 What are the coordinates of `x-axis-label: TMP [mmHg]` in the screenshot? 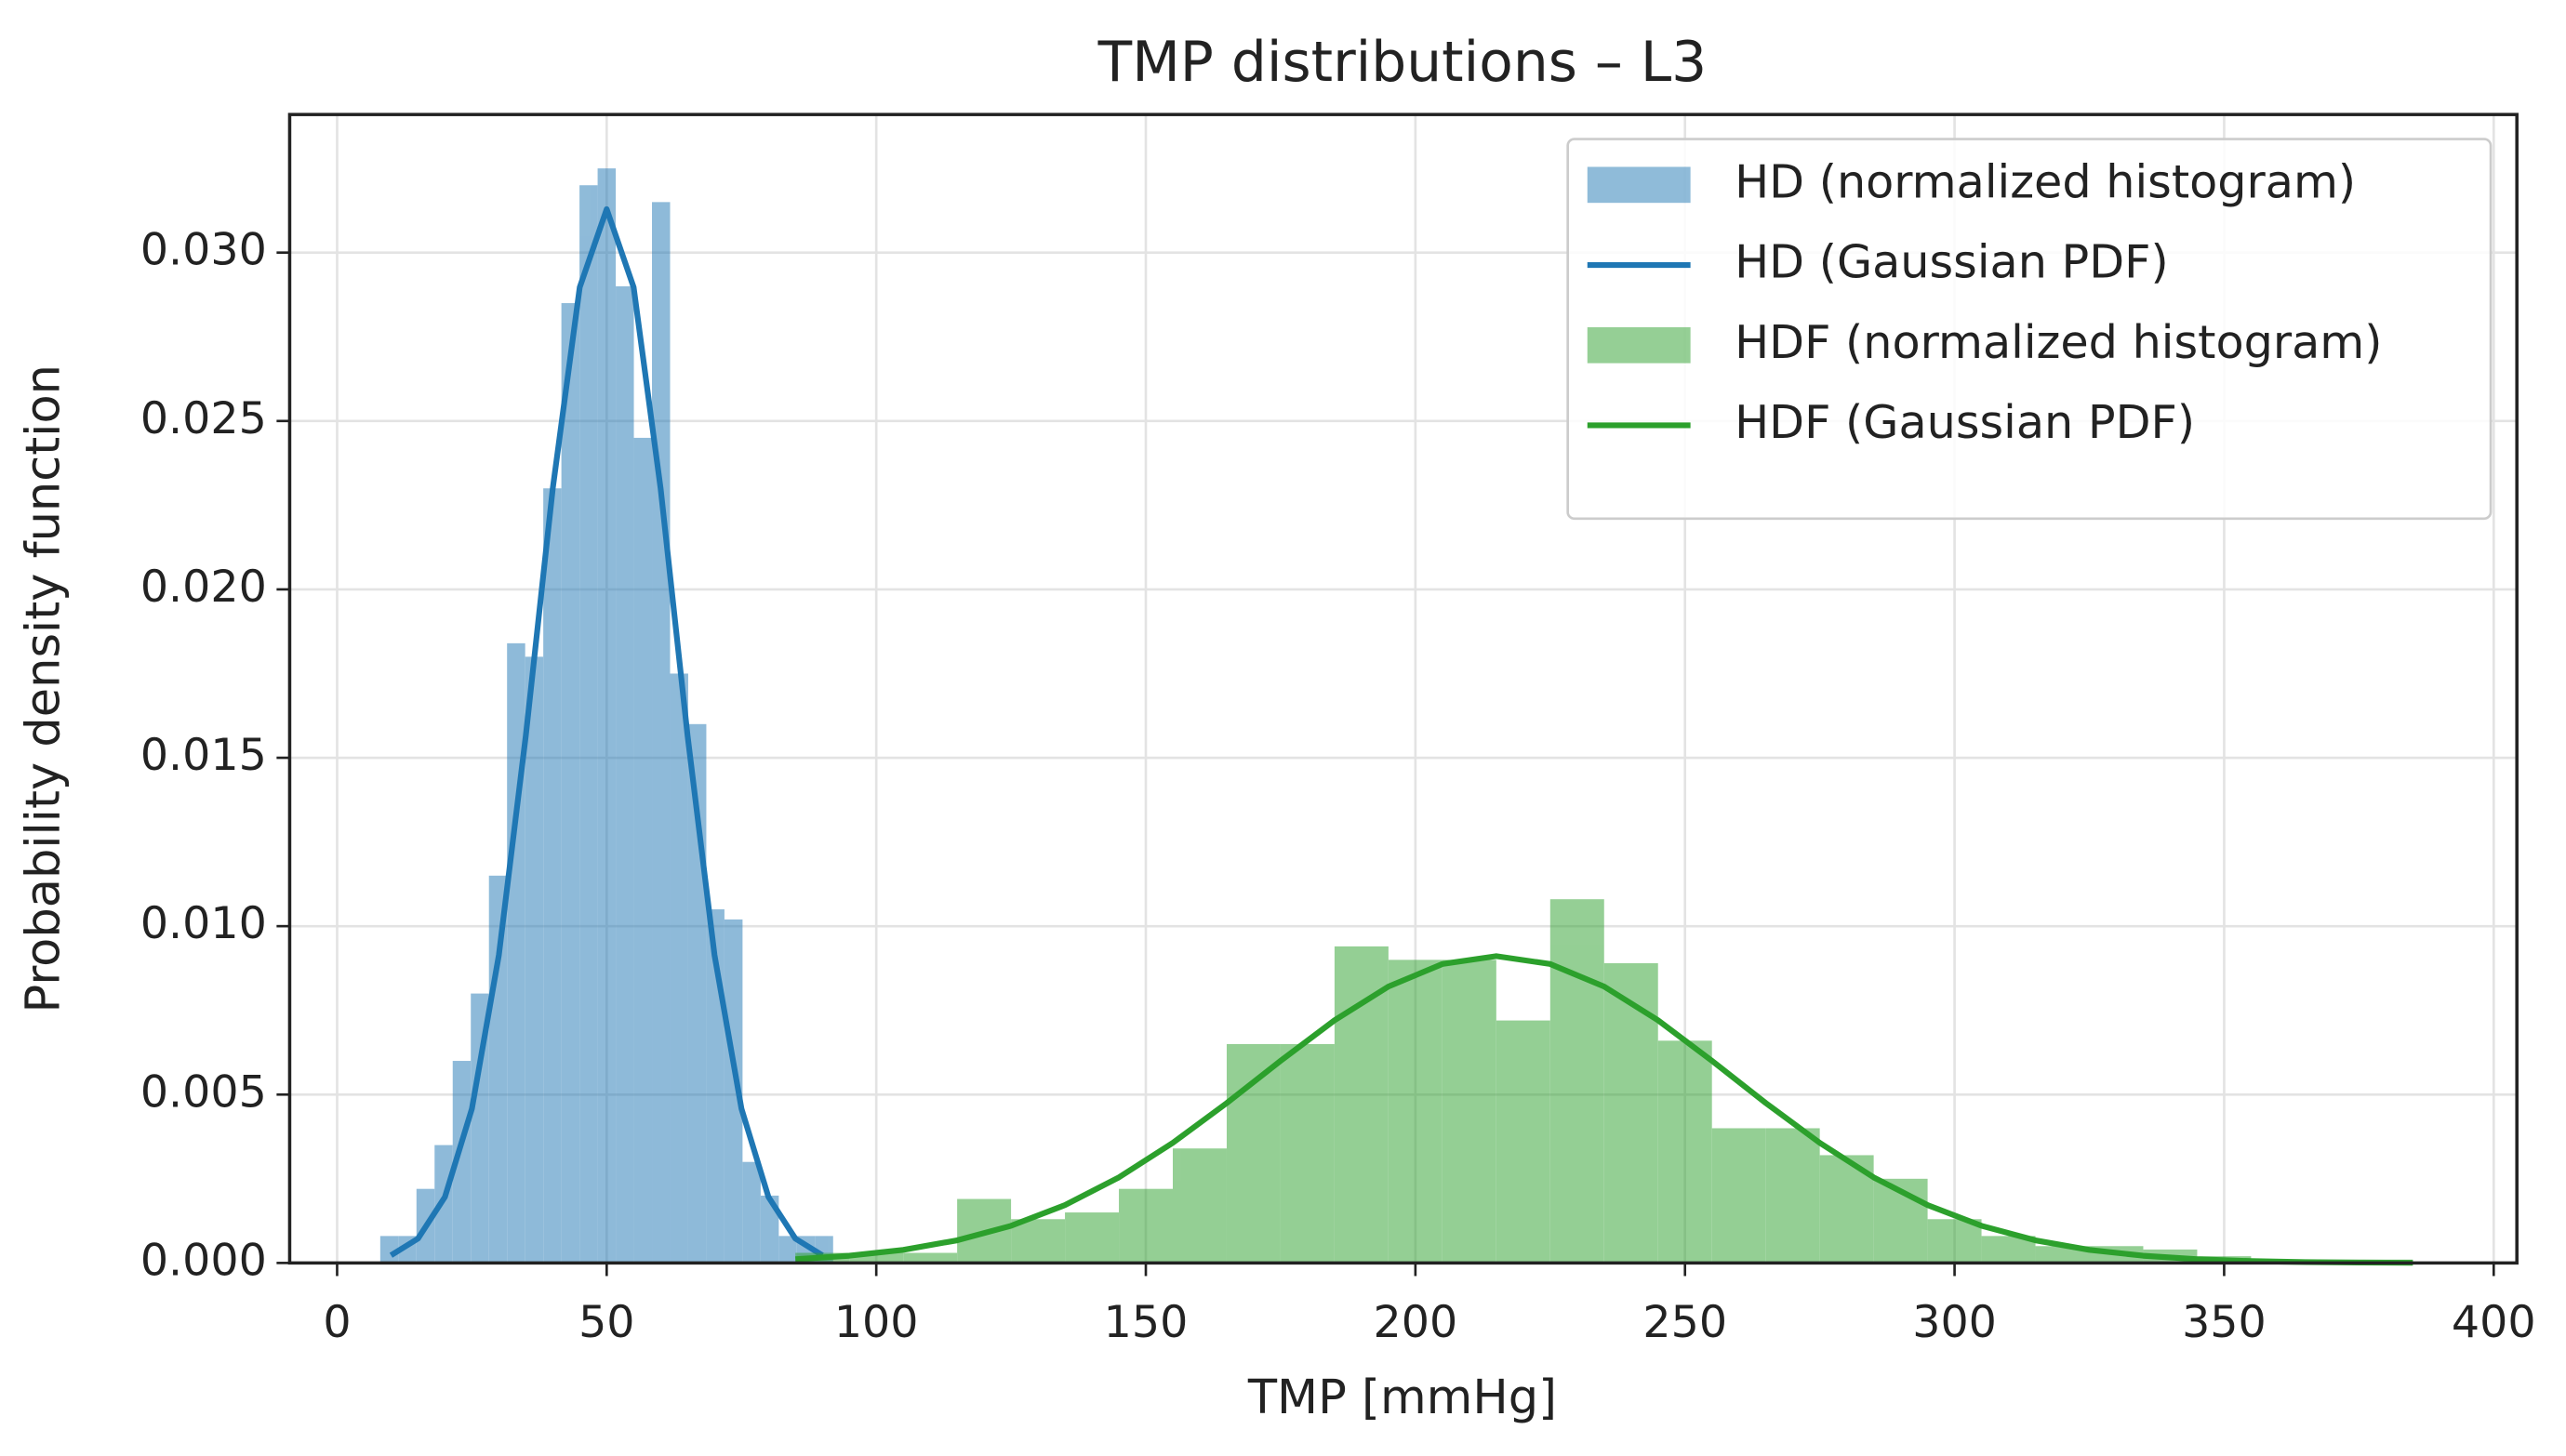 It's located at (1402, 1397).